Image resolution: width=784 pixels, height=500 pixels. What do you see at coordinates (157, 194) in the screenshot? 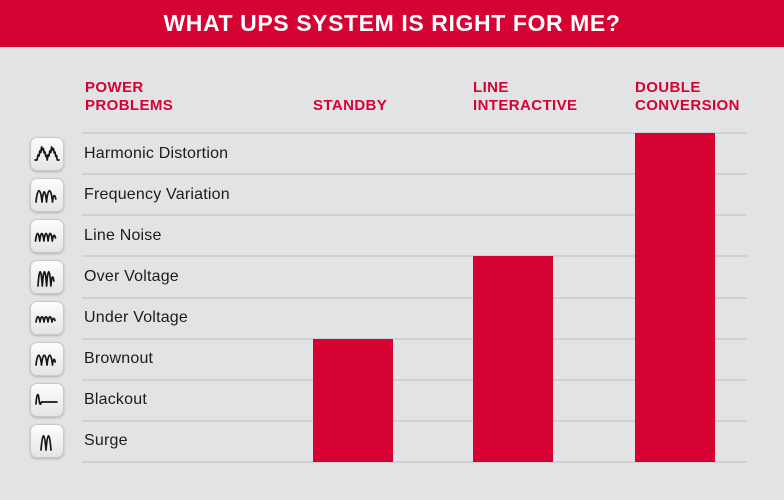
I see `row-label: Frequency Variation` at bounding box center [157, 194].